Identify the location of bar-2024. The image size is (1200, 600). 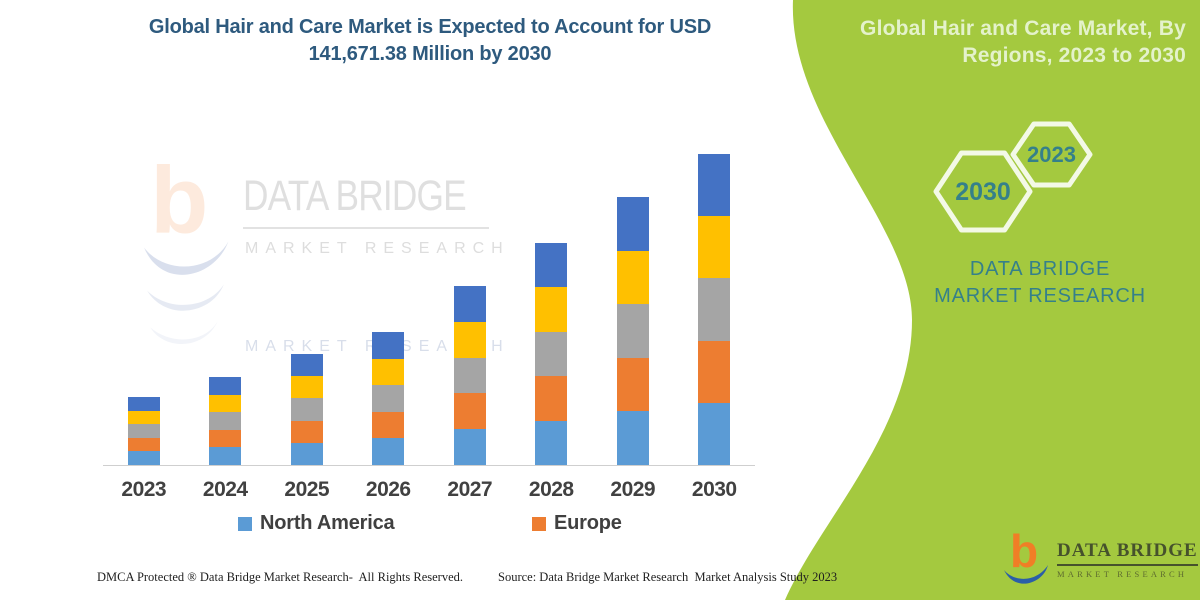
(225, 421).